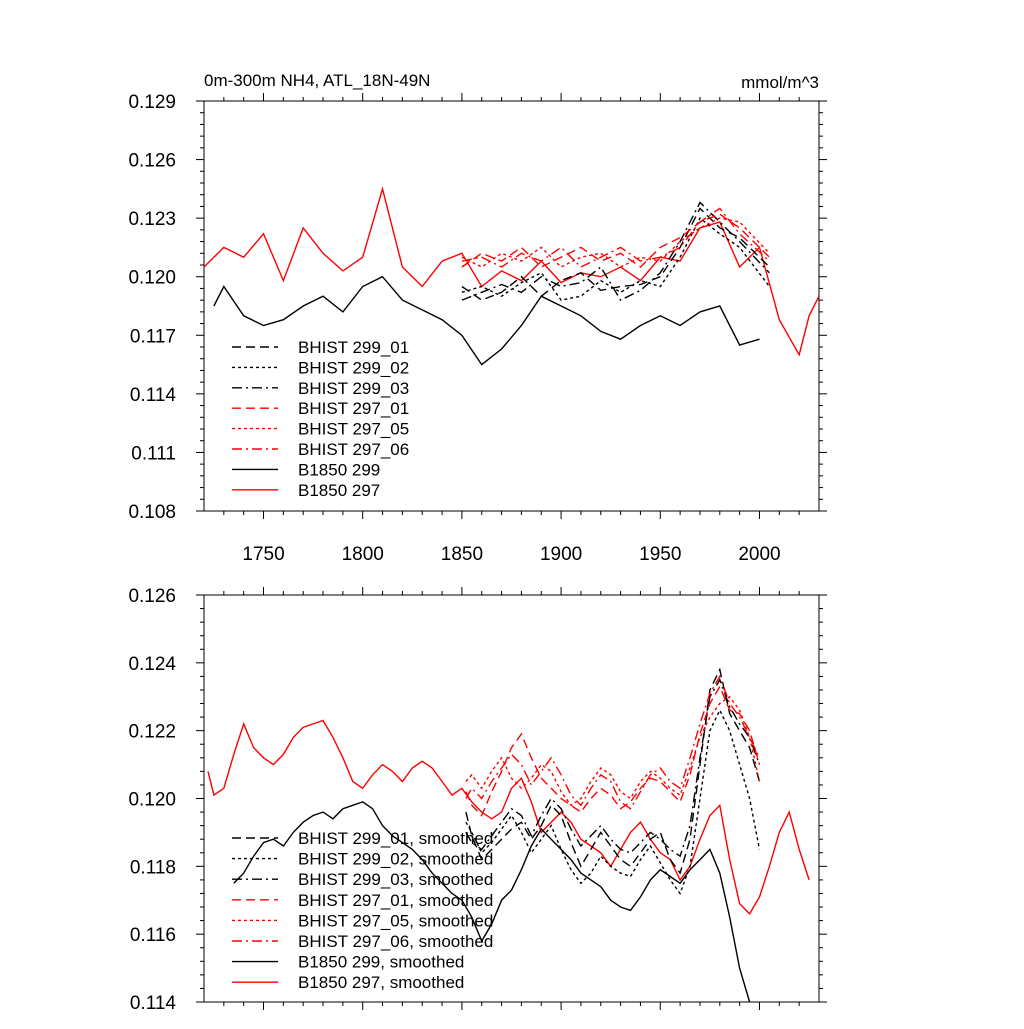 This screenshot has width=1024, height=1029. I want to click on y-tick-label: 0.118, so click(153, 867).